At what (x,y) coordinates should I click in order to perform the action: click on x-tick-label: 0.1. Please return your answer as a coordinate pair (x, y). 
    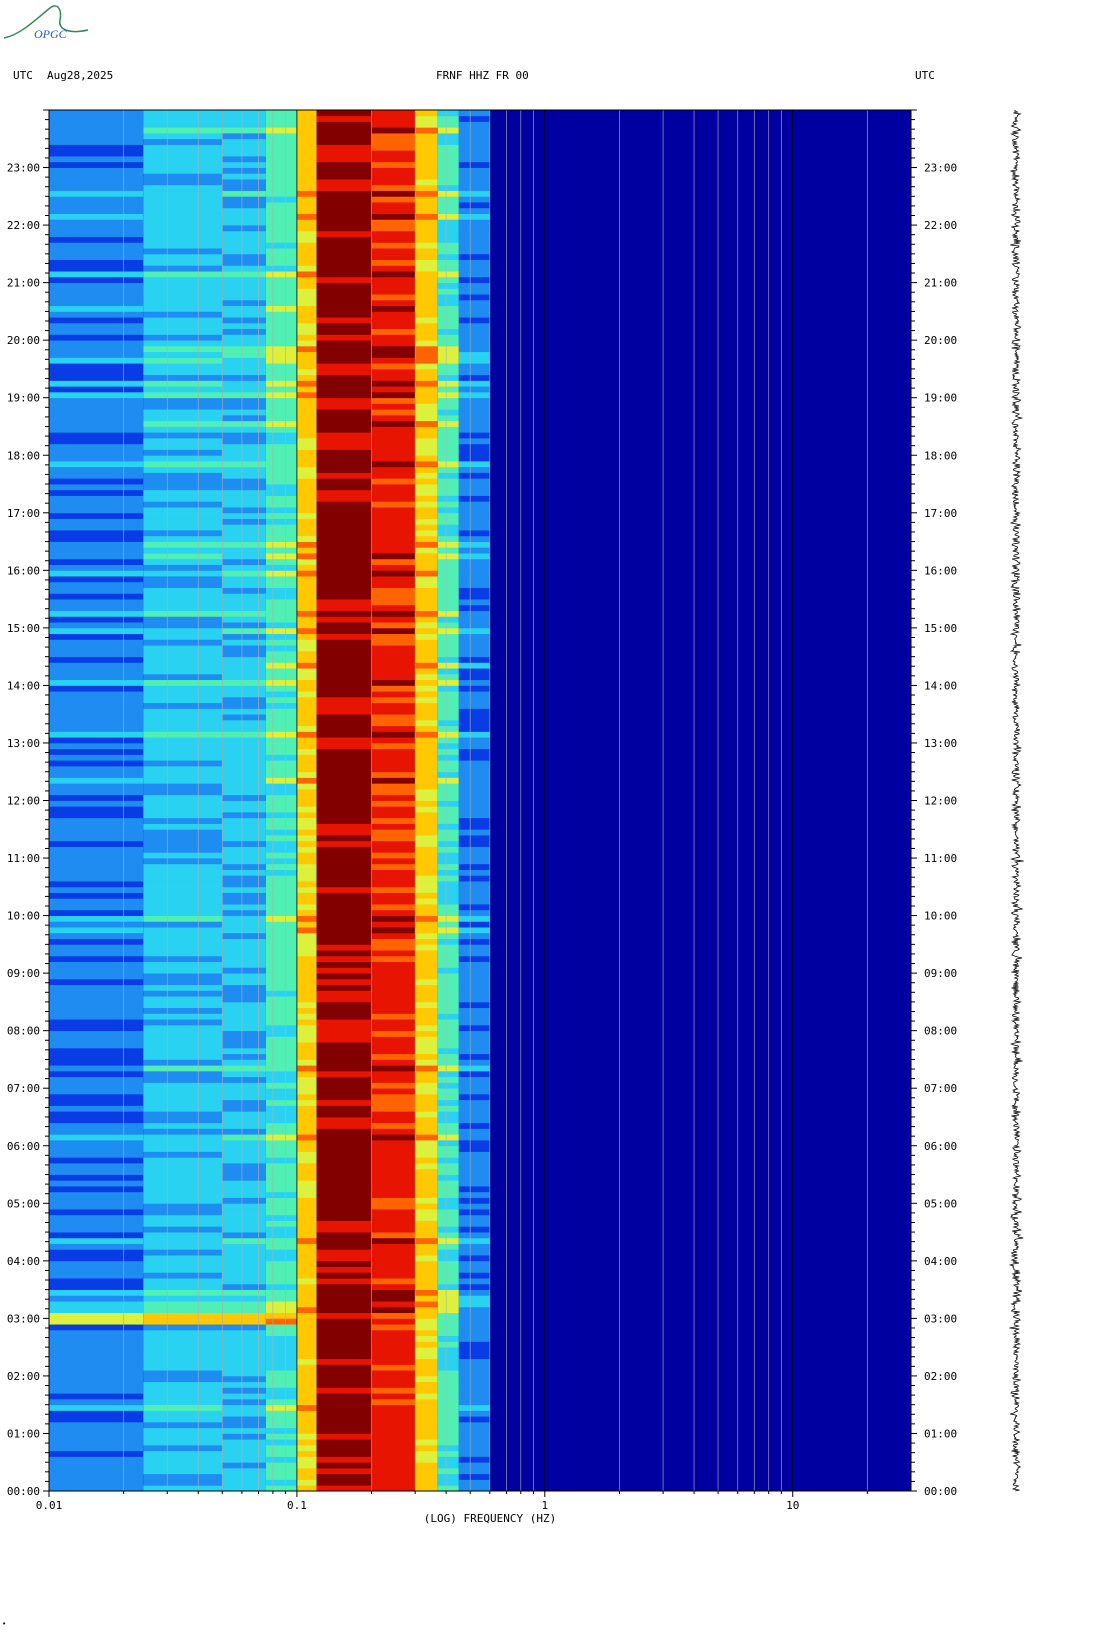
    Looking at the image, I should click on (297, 1505).